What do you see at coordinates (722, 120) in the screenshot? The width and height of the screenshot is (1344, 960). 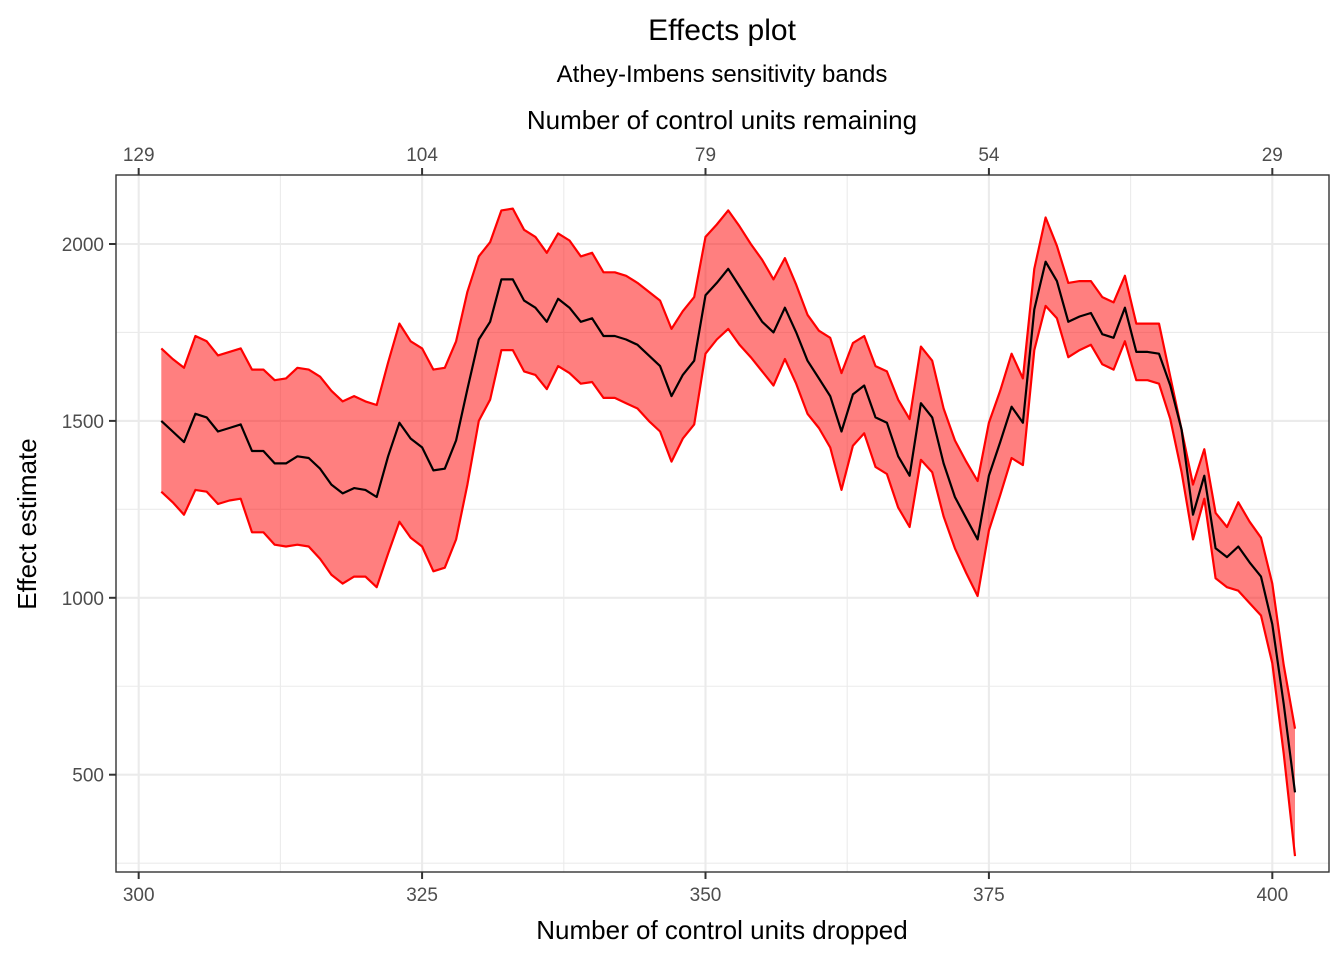 I see `top-axis-title: Number of control units remaining` at bounding box center [722, 120].